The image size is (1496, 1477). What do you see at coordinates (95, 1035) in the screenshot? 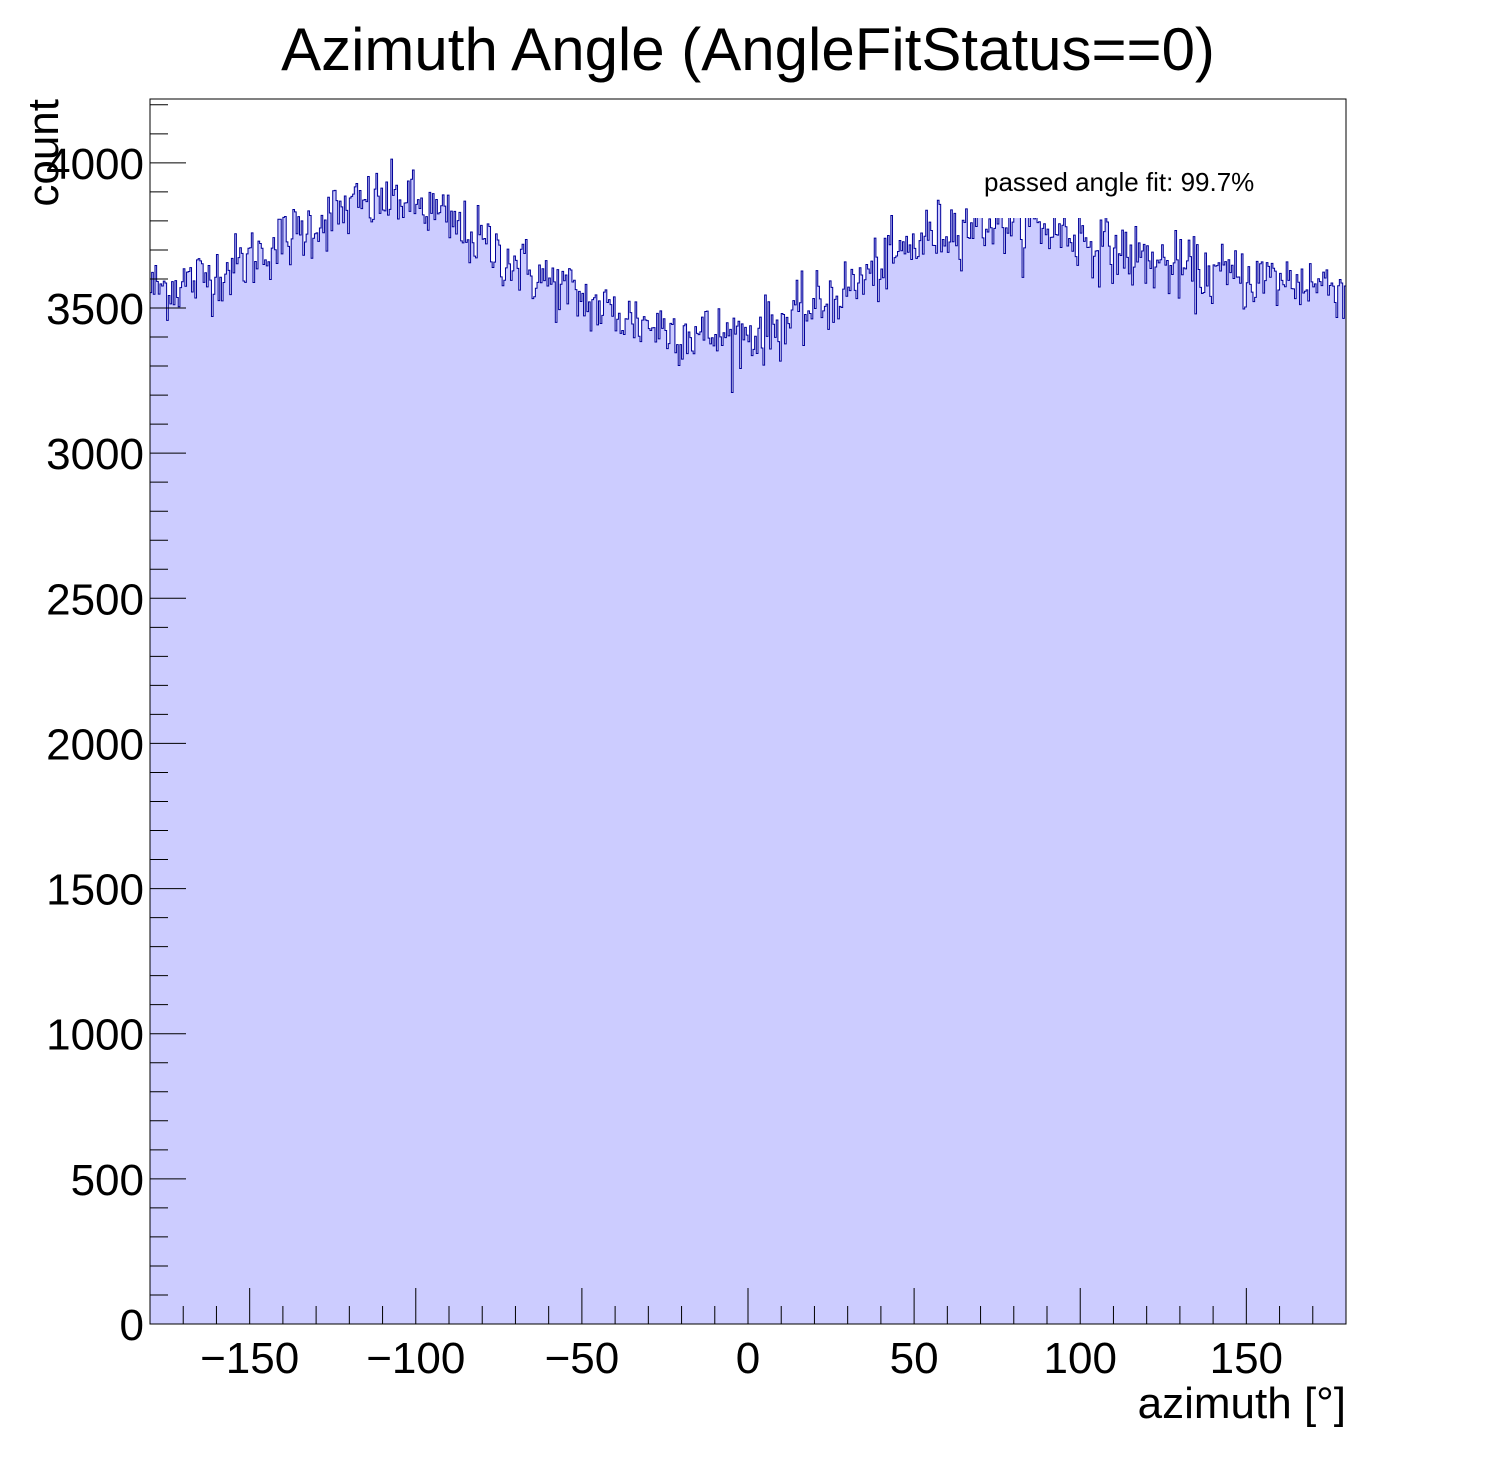
I see `y-tick-label: 1000` at bounding box center [95, 1035].